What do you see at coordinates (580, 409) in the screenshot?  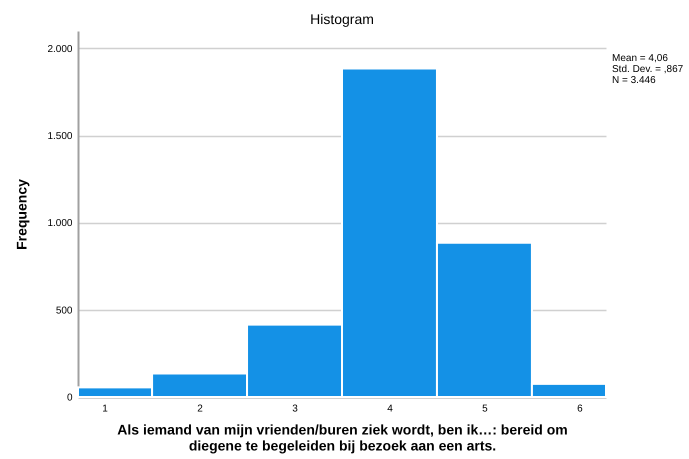 I see `x-tick-label: 6` at bounding box center [580, 409].